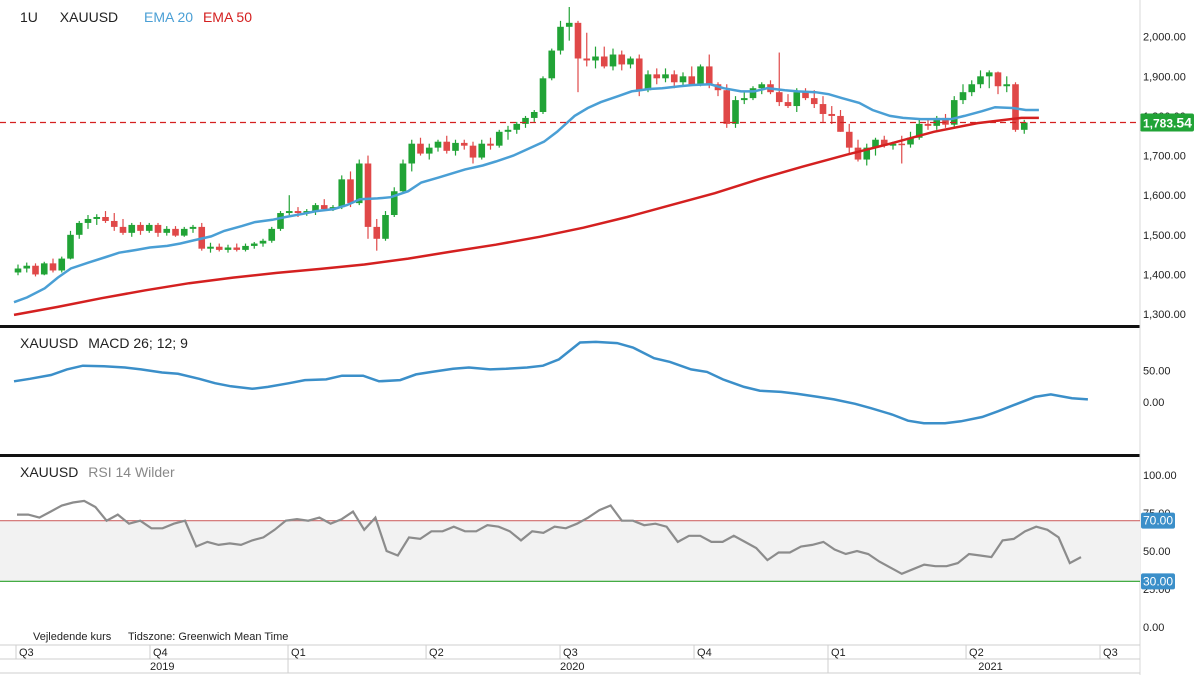 Image resolution: width=1200 pixels, height=675 pixels. Describe the element at coordinates (990, 667) in the screenshot. I see `year-label: 2021` at that location.